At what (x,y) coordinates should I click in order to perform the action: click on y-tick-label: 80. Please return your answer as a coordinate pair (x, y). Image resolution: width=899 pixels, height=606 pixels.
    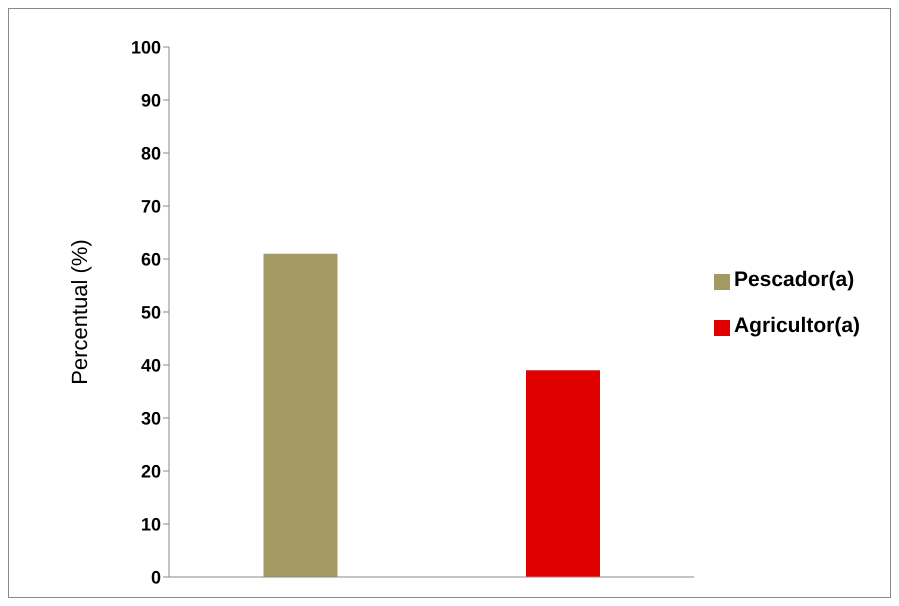
    Looking at the image, I should click on (150, 153).